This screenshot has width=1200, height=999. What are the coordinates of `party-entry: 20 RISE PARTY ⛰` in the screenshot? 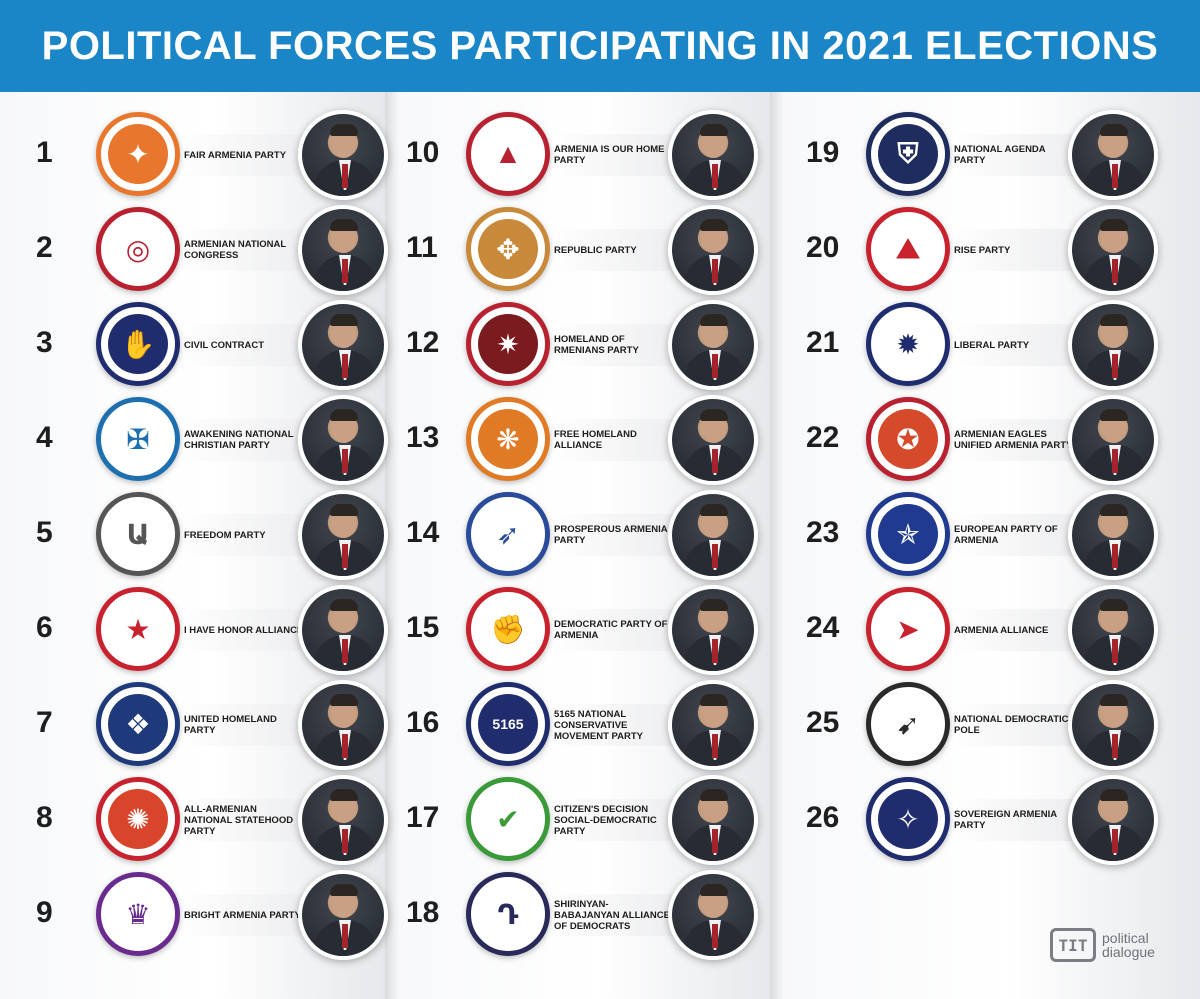 It's located at (991, 251).